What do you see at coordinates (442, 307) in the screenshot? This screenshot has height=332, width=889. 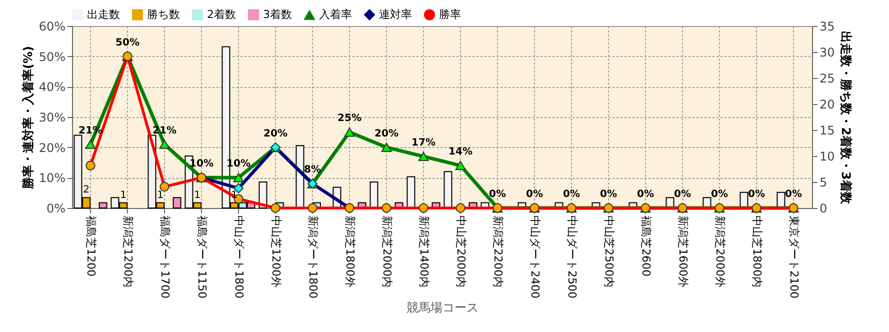 I see `x-axis-title: 競馬場コース` at bounding box center [442, 307].